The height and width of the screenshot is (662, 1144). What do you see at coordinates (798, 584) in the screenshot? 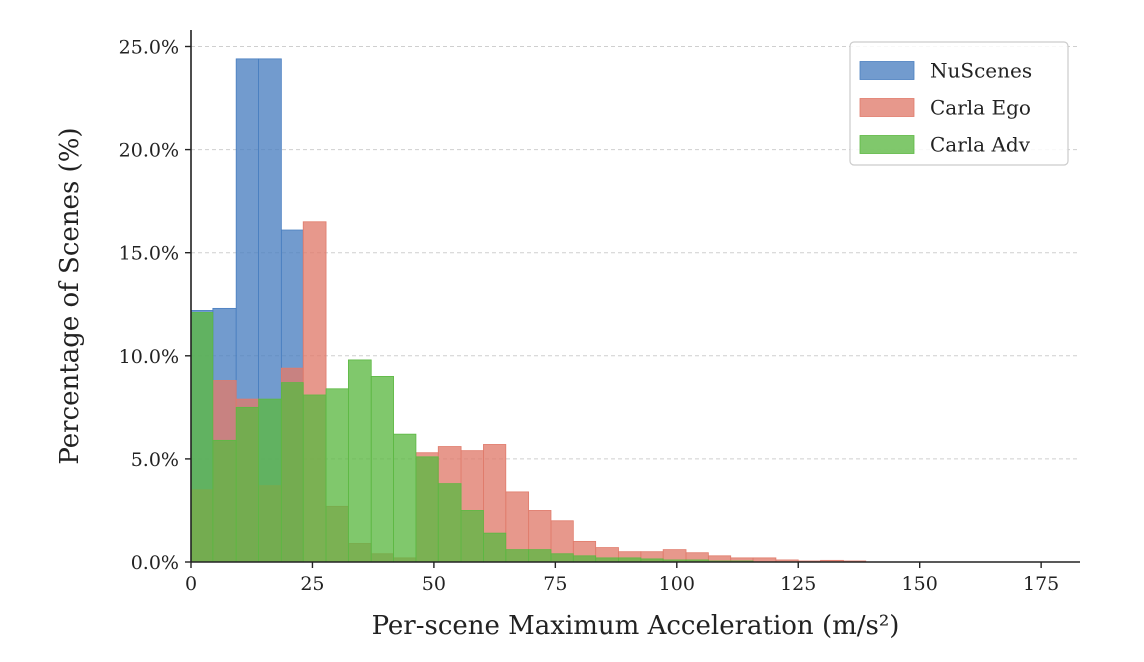
I see `x-tick-label-5: 125` at bounding box center [798, 584].